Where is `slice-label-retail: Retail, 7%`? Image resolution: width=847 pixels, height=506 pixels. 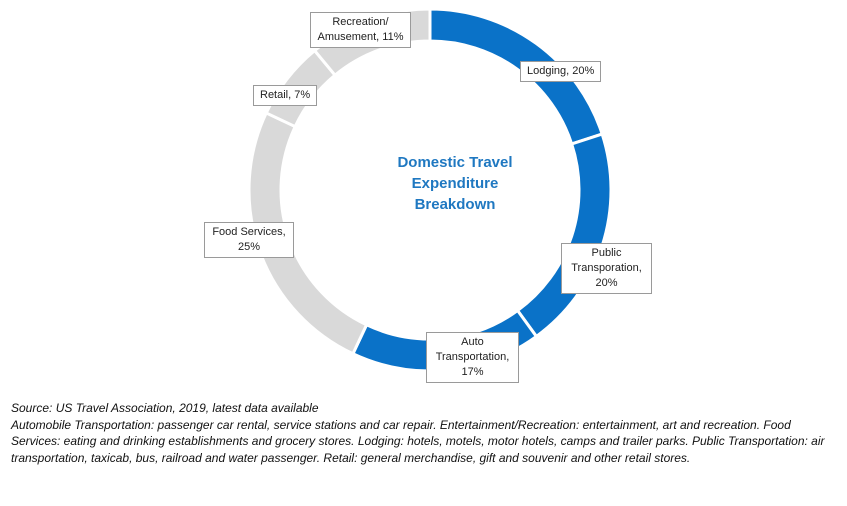
slice-label-retail: Retail, 7% is located at coordinates (285, 95).